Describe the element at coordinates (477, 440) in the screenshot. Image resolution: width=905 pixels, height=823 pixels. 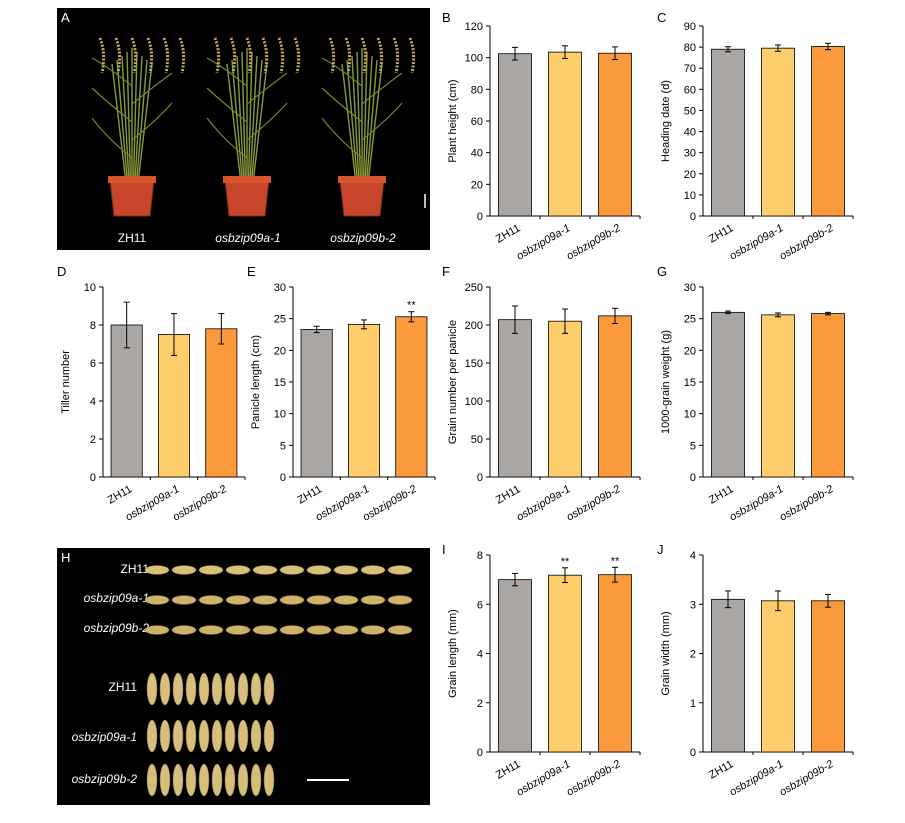
I see `y-tick-label: 50` at that location.